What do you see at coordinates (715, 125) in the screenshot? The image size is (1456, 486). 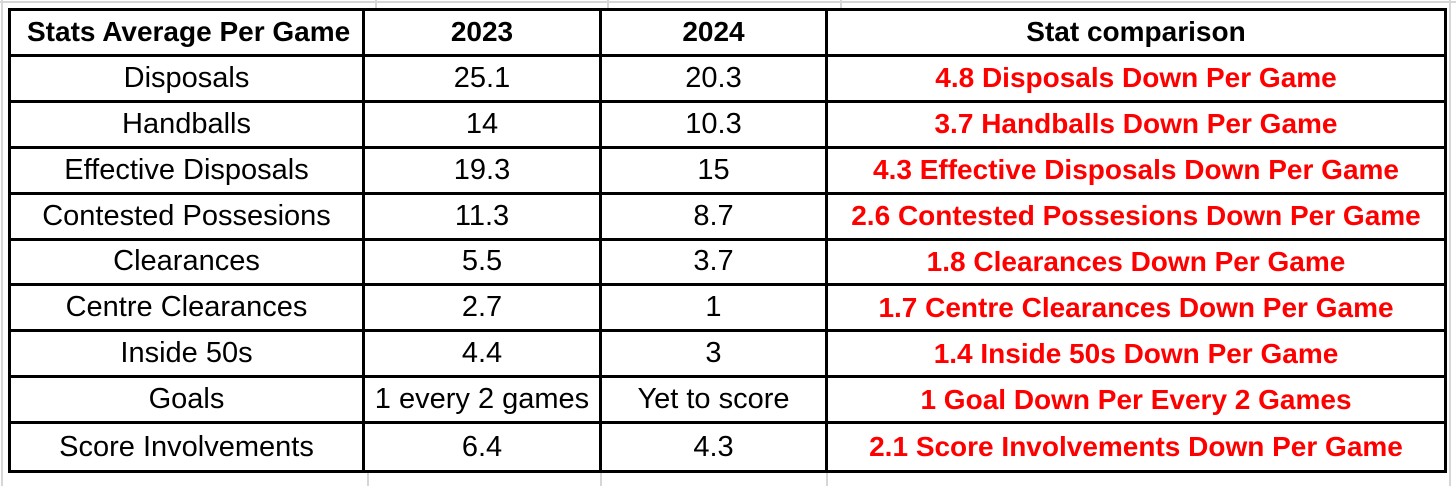 I see `cell-2024: 10.3` at bounding box center [715, 125].